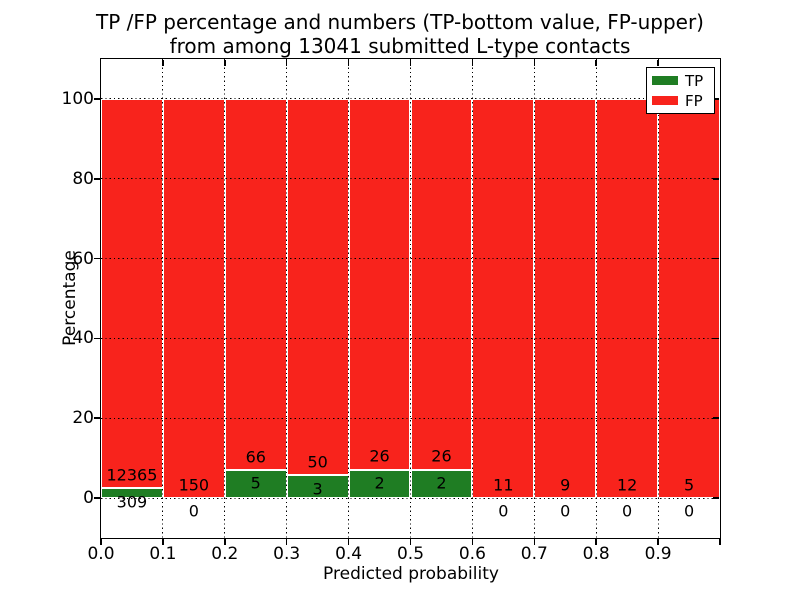 The image size is (800, 600). Describe the element at coordinates (658, 554) in the screenshot. I see `x-tick-label: 0.9` at that location.